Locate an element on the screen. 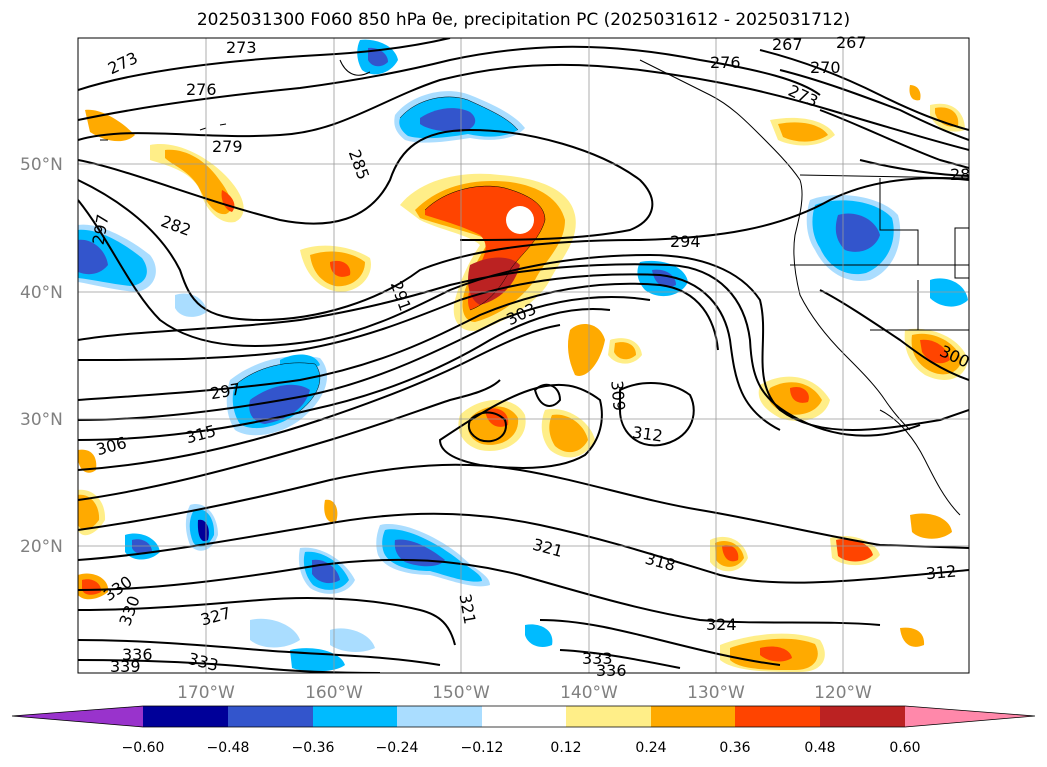 The image size is (1047, 767). colorbar-tick-label: 0.36 is located at coordinates (734, 748).